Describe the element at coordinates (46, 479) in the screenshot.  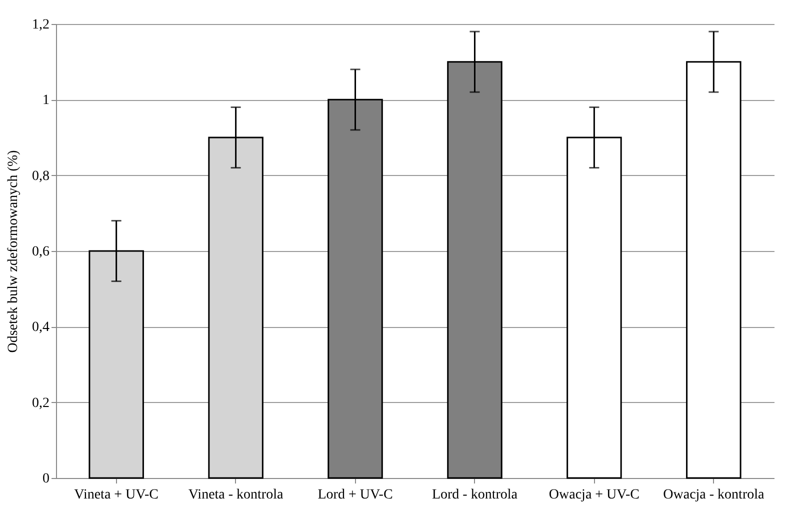
I see `y-tick-label: 0` at that location.